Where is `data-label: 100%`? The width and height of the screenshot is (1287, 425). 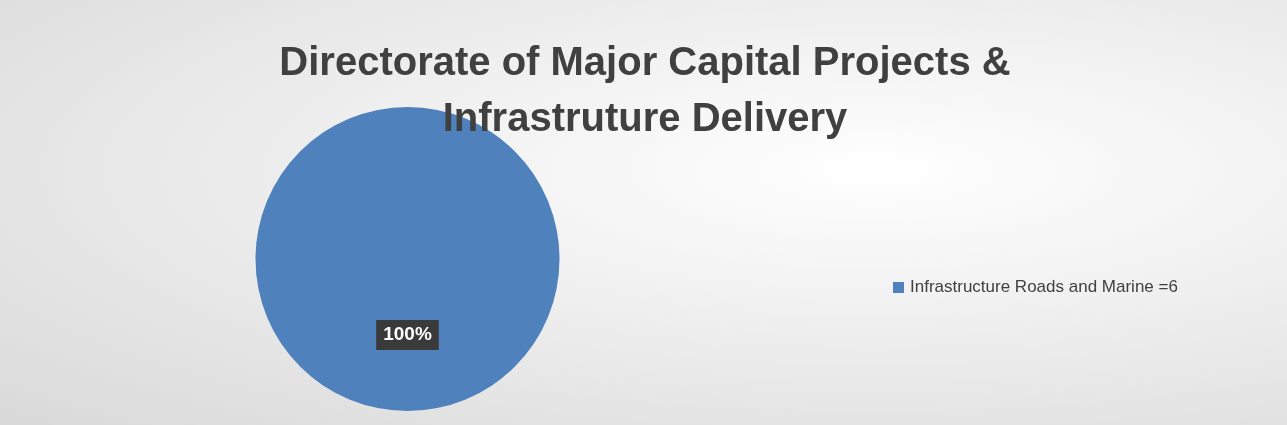 data-label: 100% is located at coordinates (407, 334).